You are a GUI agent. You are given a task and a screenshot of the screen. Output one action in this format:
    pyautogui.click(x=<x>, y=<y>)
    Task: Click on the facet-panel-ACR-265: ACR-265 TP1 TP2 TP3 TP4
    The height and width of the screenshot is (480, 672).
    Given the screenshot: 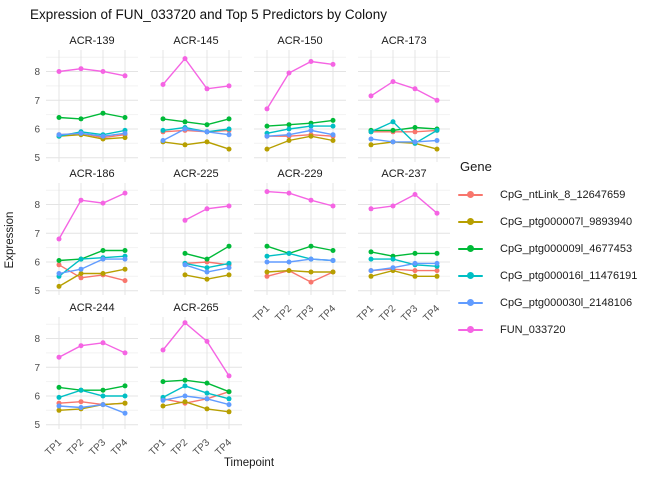 What is the action you would take?
    pyautogui.click(x=194, y=380)
    